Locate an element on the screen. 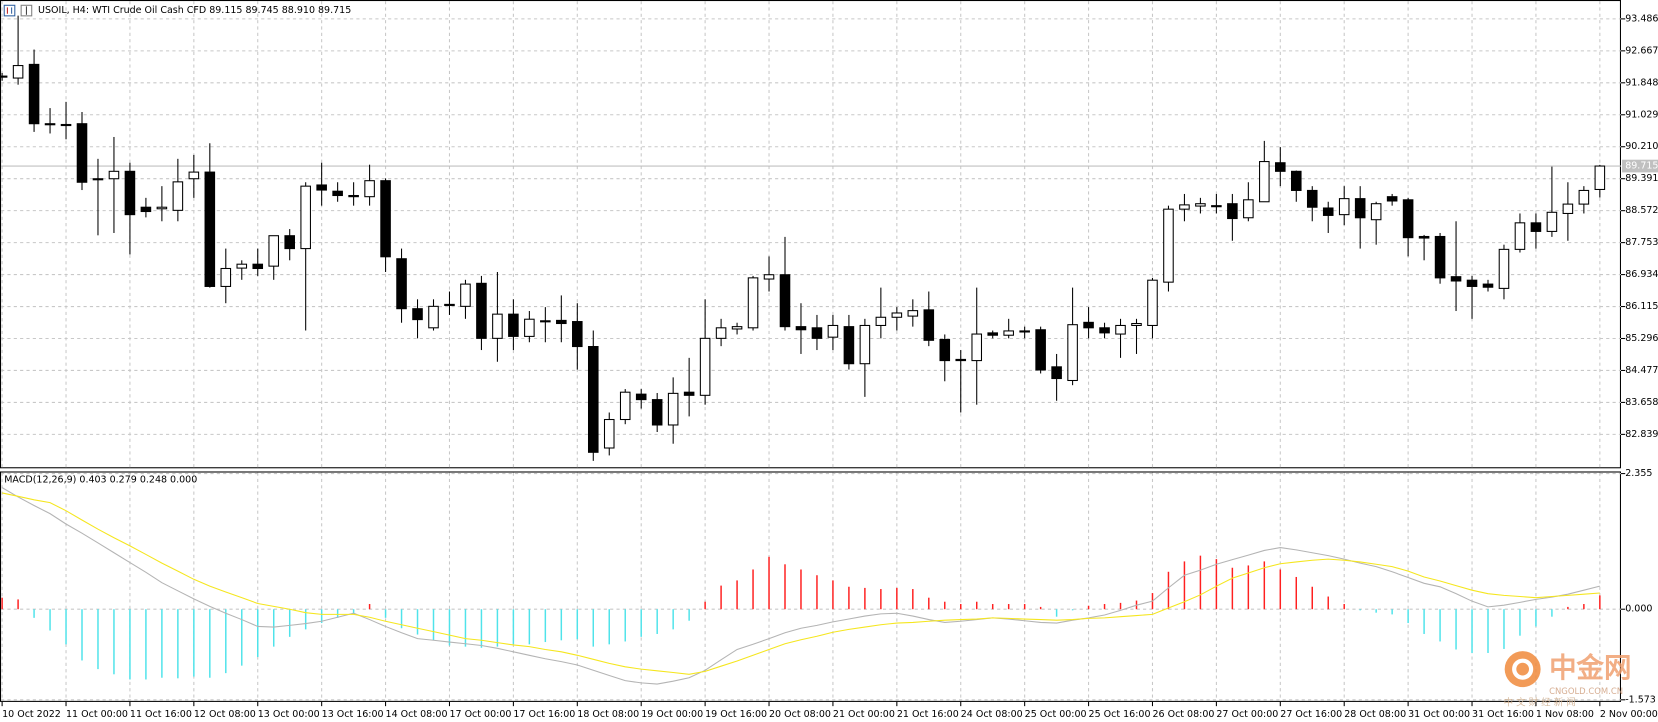  x-tick-label: 21 Oct 16:00 is located at coordinates (928, 714).